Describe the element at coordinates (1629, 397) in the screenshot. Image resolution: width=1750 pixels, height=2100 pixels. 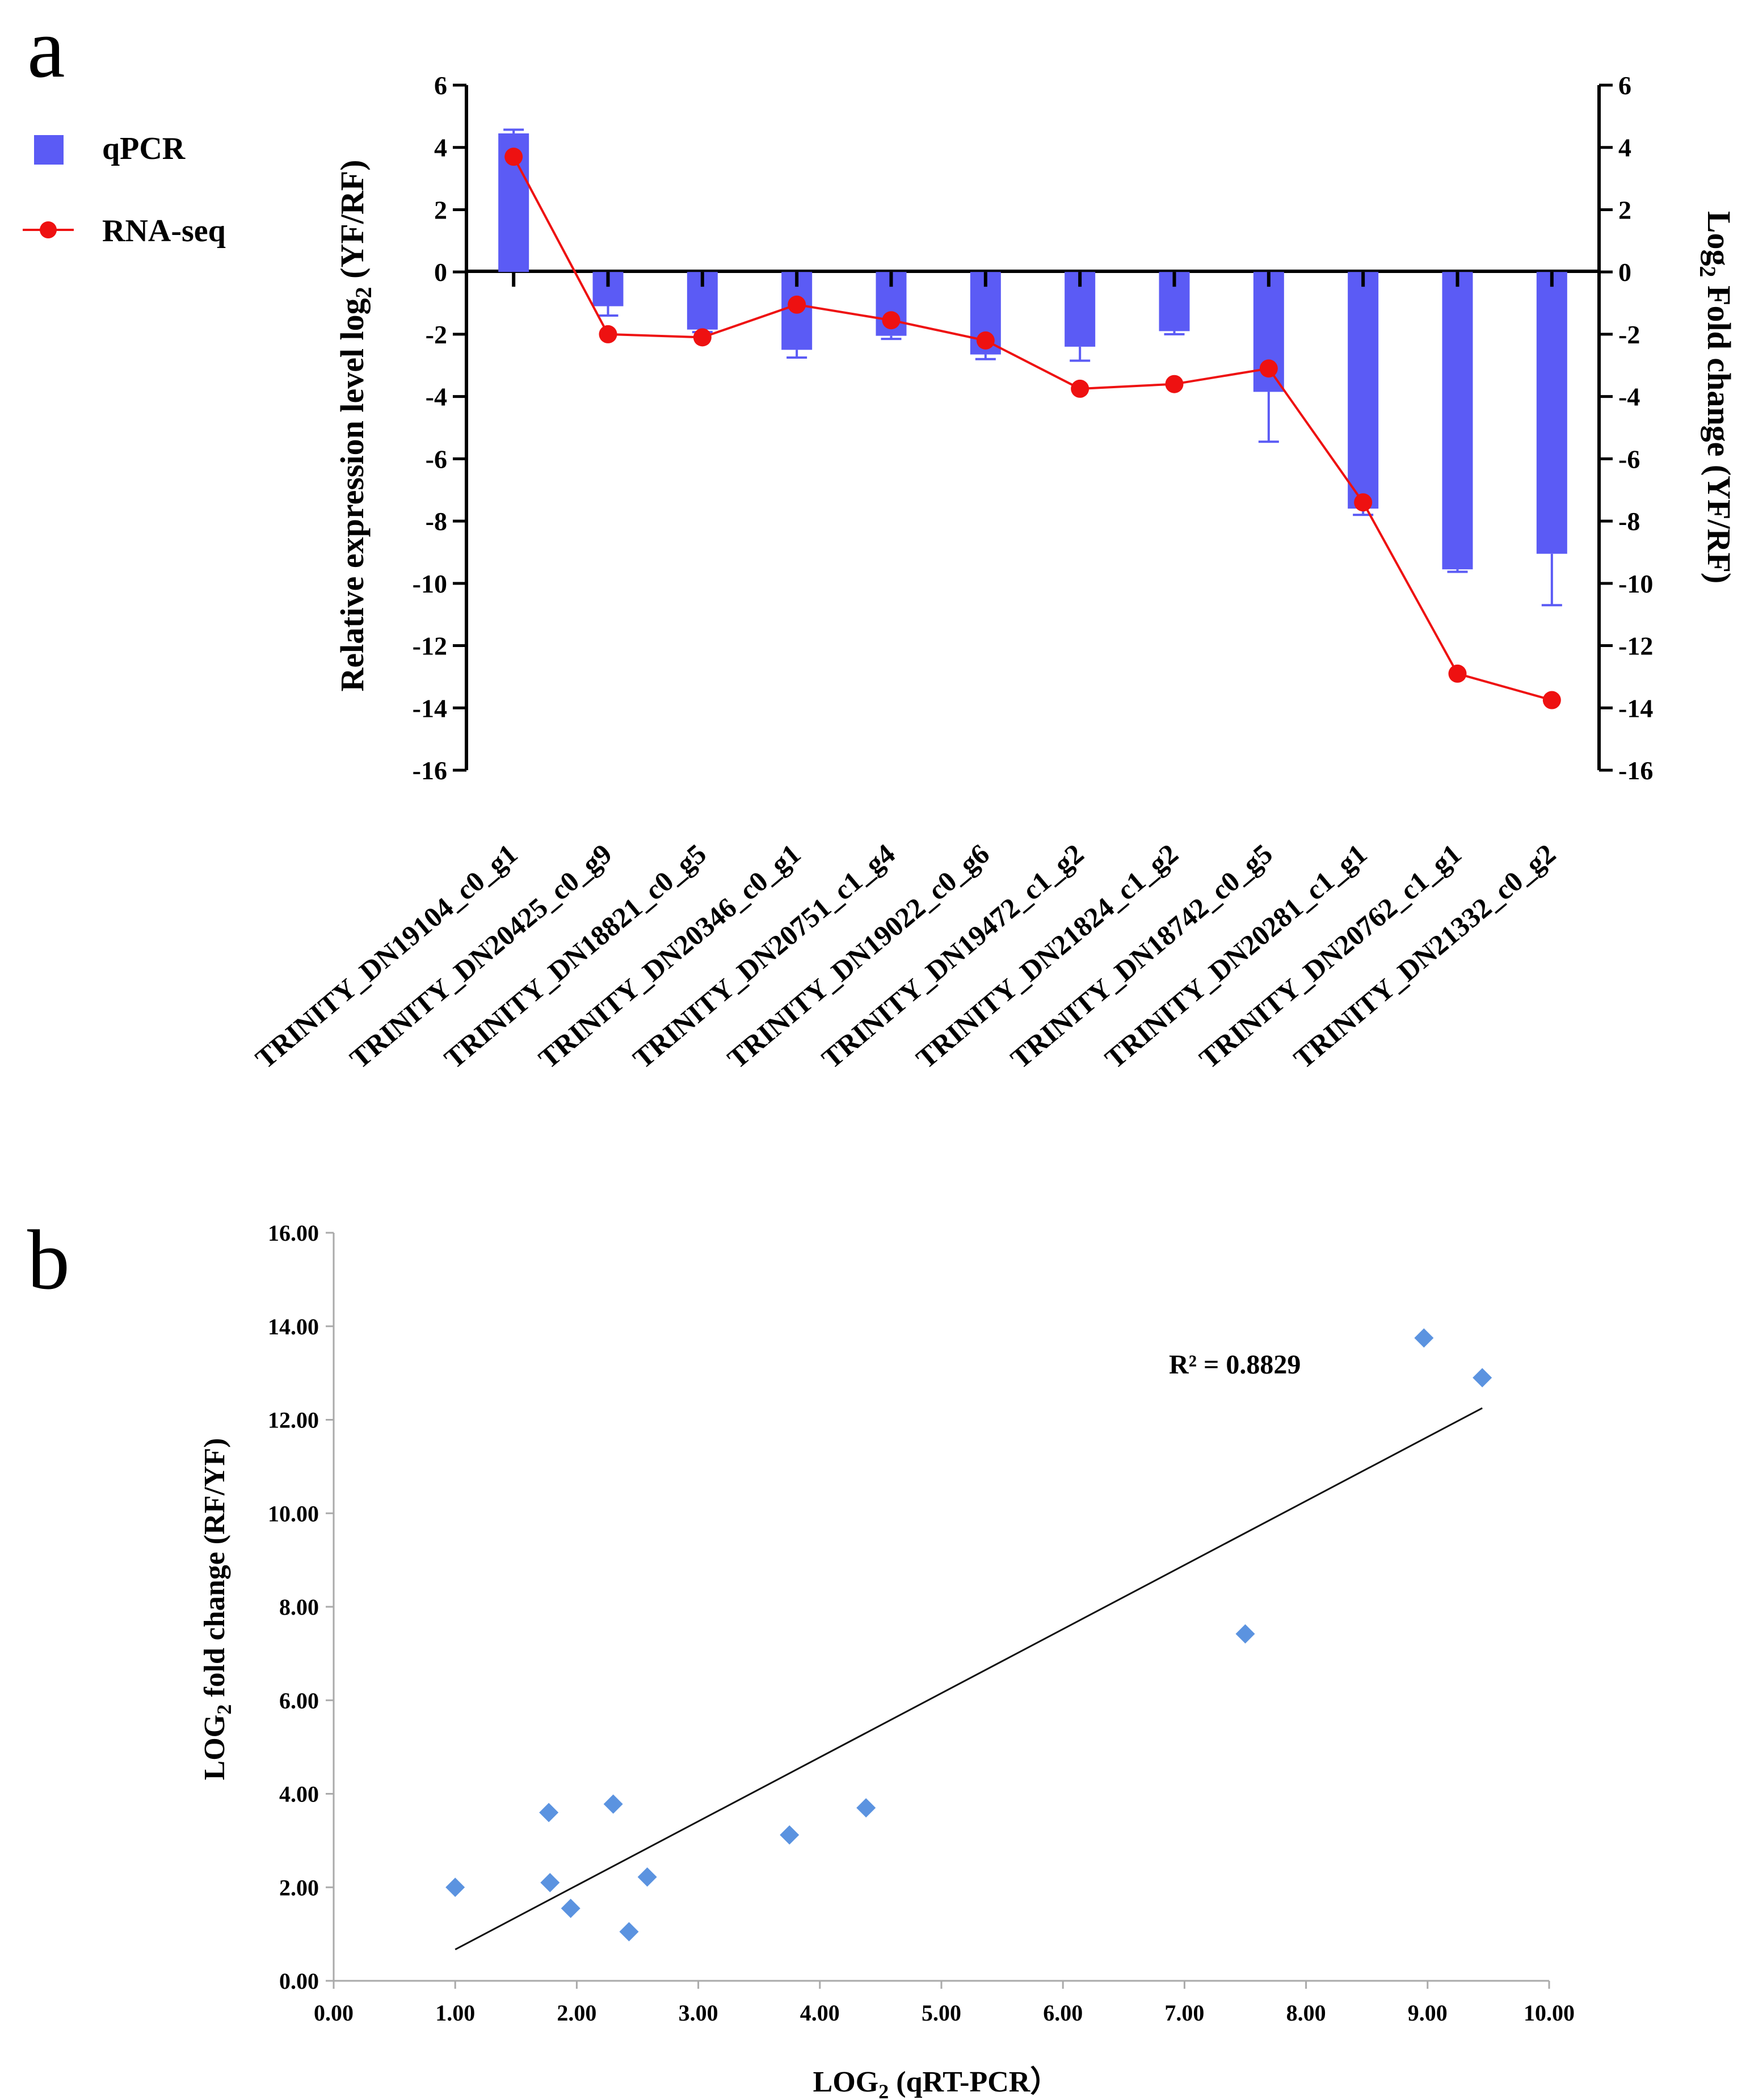
I see `right-tick-label-5: -4` at that location.